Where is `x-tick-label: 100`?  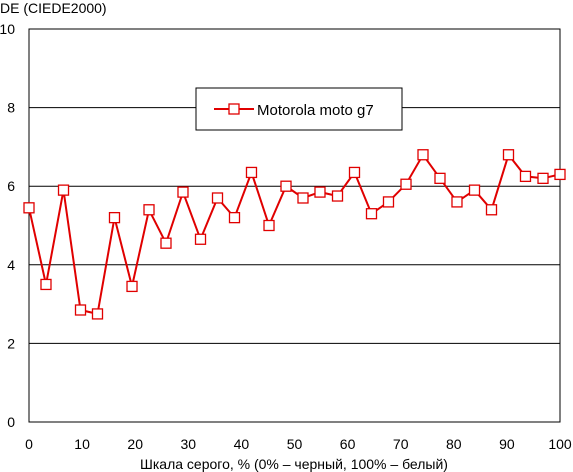 x-tick-label: 100 is located at coordinates (560, 444).